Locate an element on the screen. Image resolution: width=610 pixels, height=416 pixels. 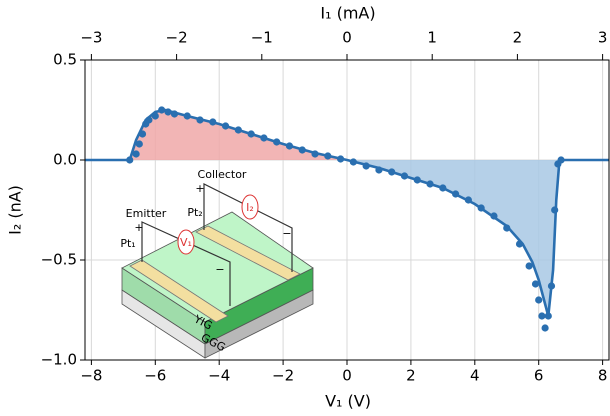
i2-label: I₂ is located at coordinates (250, 207).